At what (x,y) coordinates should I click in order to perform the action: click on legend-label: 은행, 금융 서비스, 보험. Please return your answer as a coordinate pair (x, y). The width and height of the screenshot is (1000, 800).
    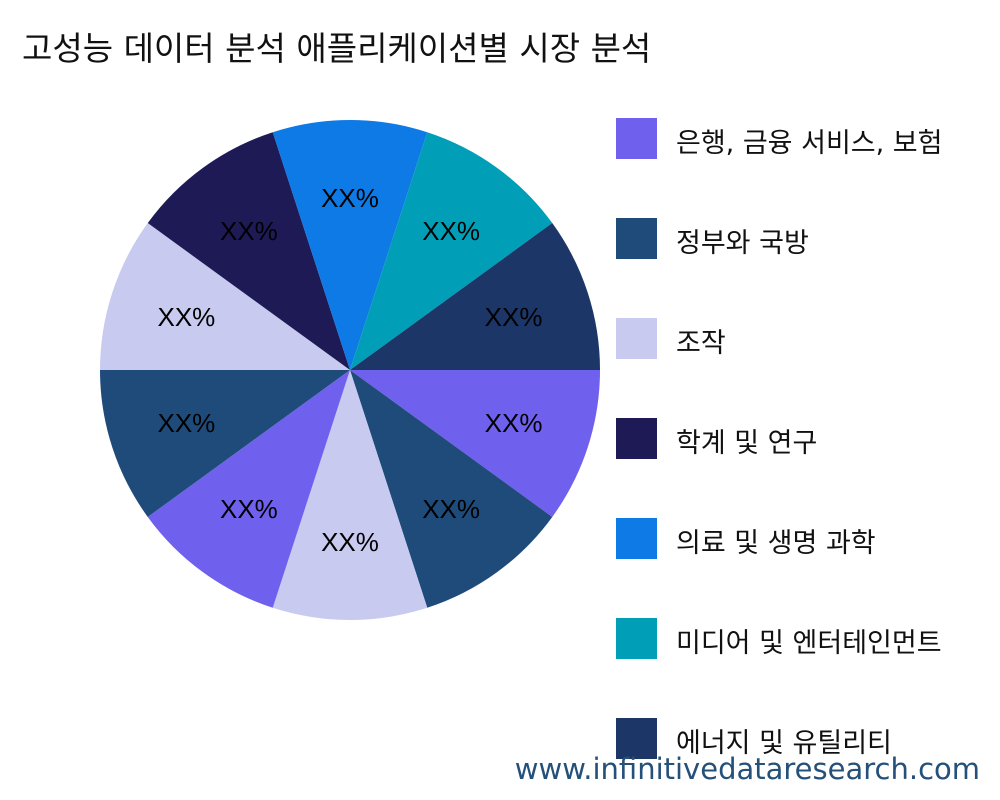
    Looking at the image, I should click on (809, 143).